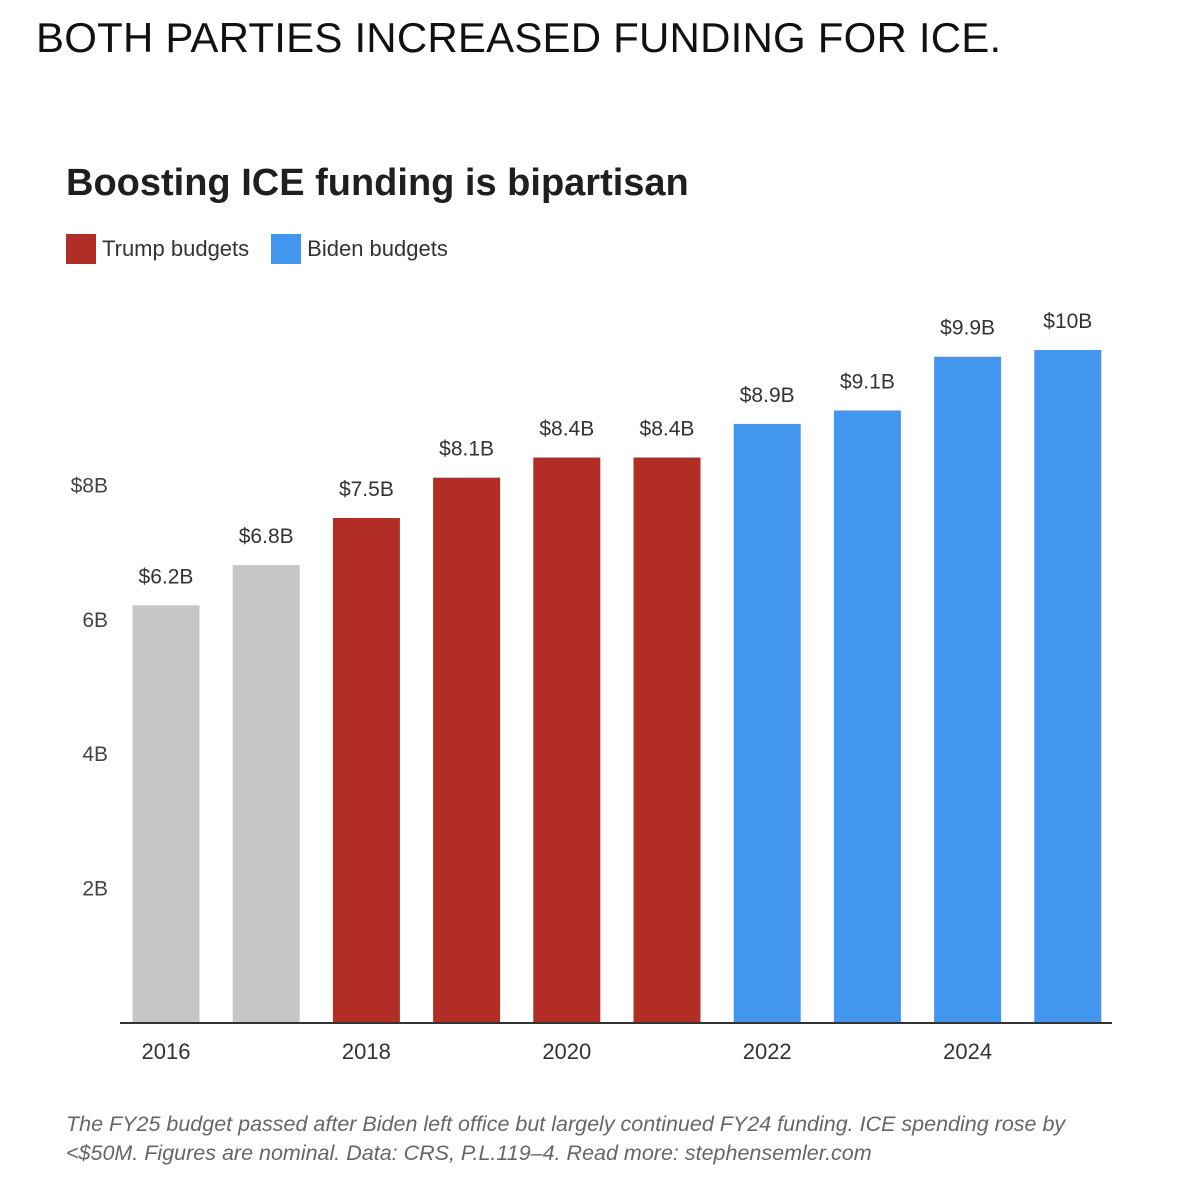  What do you see at coordinates (89, 485) in the screenshot?
I see `y-tick-label: $8B` at bounding box center [89, 485].